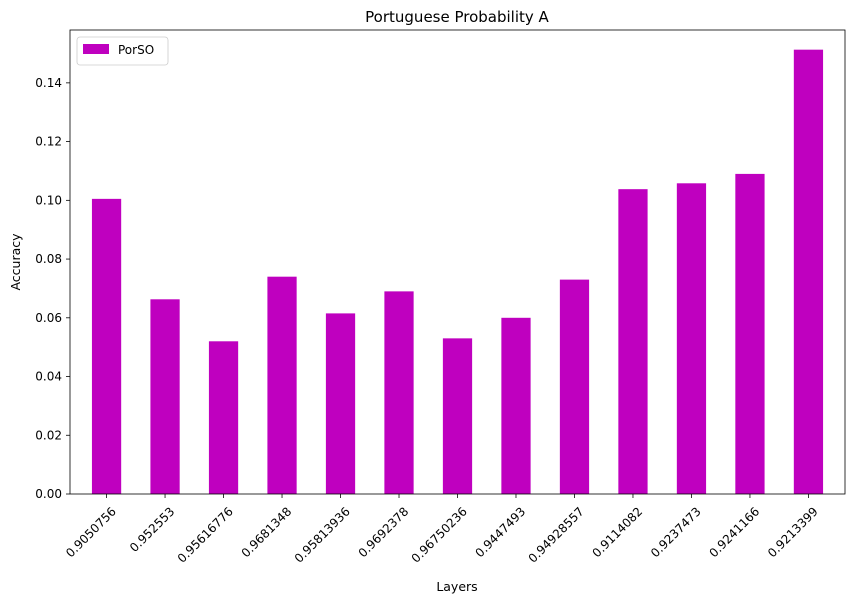  I want to click on x-tick-label: 0.9237473, so click(676, 532).